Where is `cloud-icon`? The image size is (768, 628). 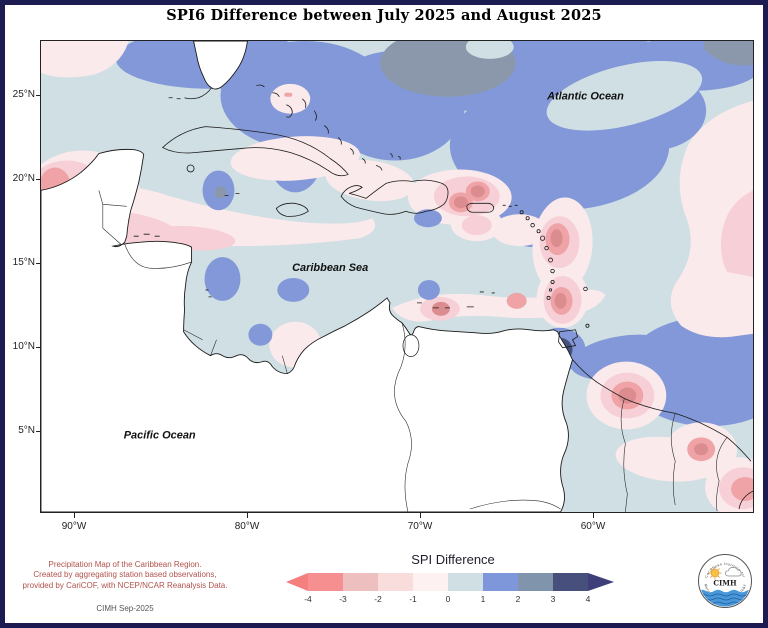
cloud-icon is located at coordinates (733, 572).